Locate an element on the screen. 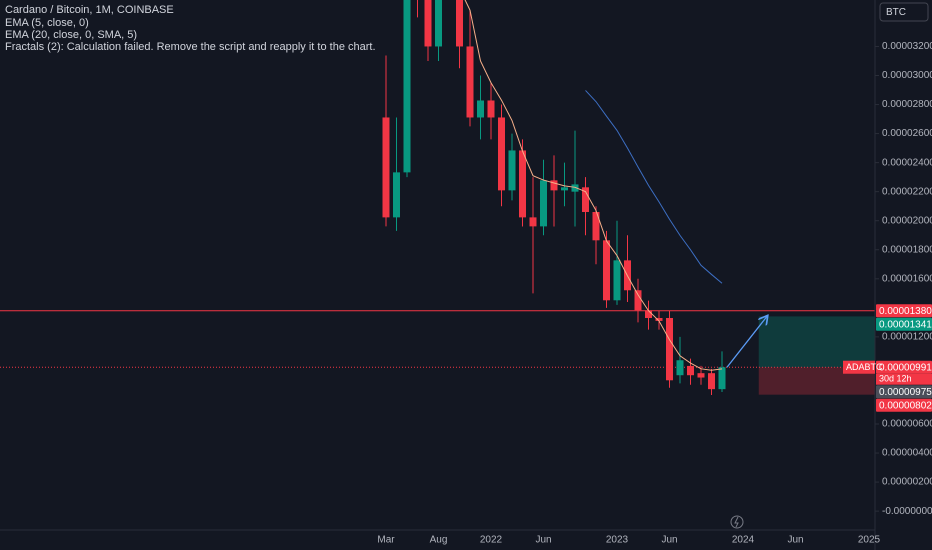 The width and height of the screenshot is (932, 550). projection-arrow is located at coordinates (746, 342).